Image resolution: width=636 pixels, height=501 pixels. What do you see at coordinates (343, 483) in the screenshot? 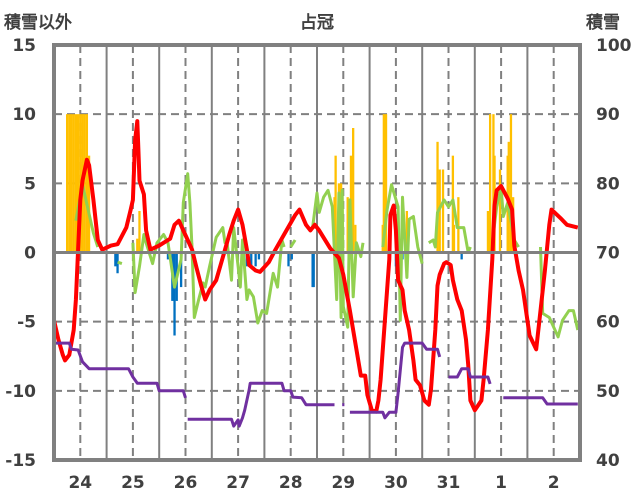
I see `x-tick-label: 29` at bounding box center [343, 483].